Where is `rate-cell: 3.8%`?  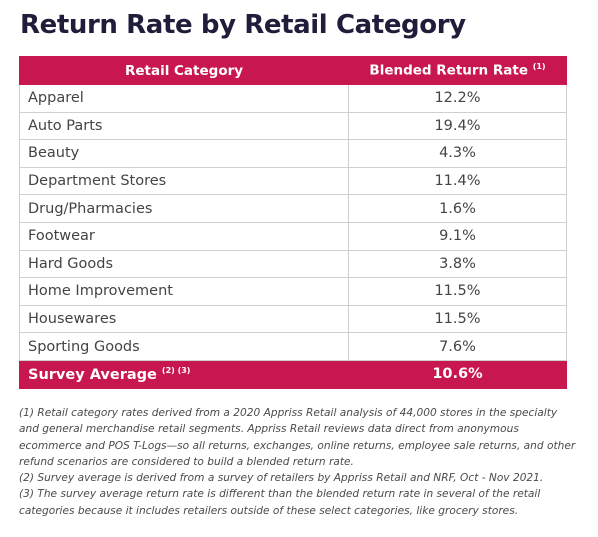
rate-cell: 3.8% is located at coordinates (457, 264).